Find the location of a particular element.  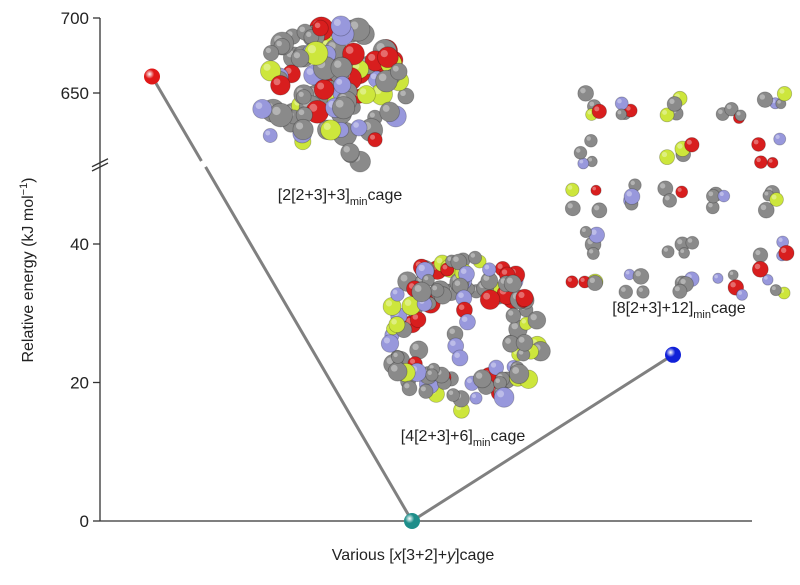

y-tick-label: 700 is located at coordinates (75, 18).